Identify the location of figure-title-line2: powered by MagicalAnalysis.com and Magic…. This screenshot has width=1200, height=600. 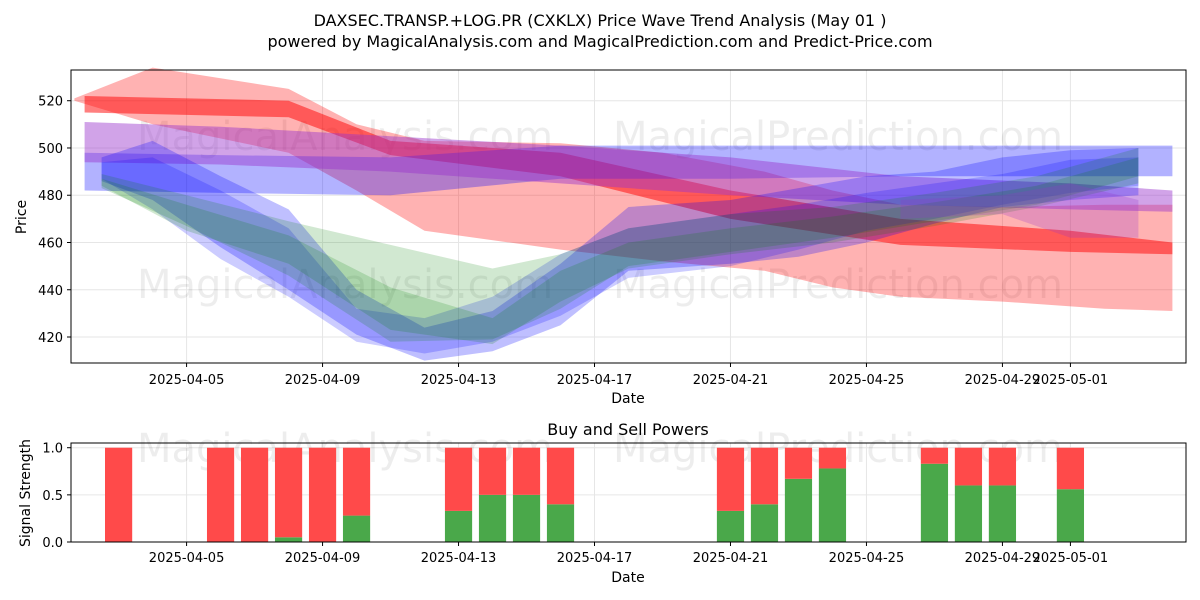
(599, 41).